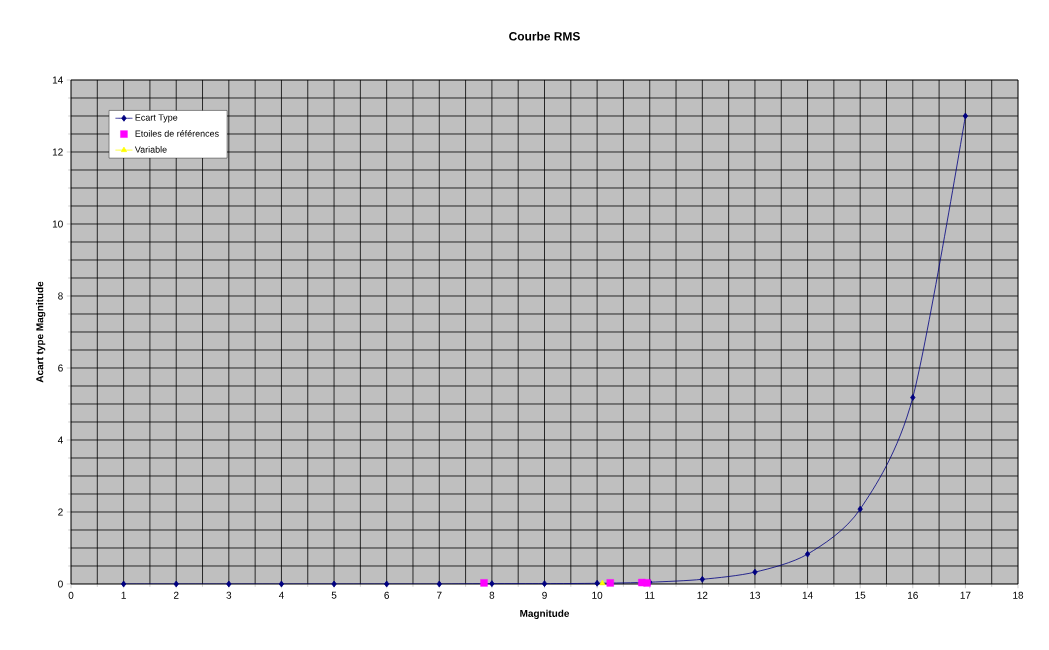 Image resolution: width=1049 pixels, height=650 pixels. Describe the element at coordinates (439, 595) in the screenshot. I see `x-tick-label: 7` at that location.